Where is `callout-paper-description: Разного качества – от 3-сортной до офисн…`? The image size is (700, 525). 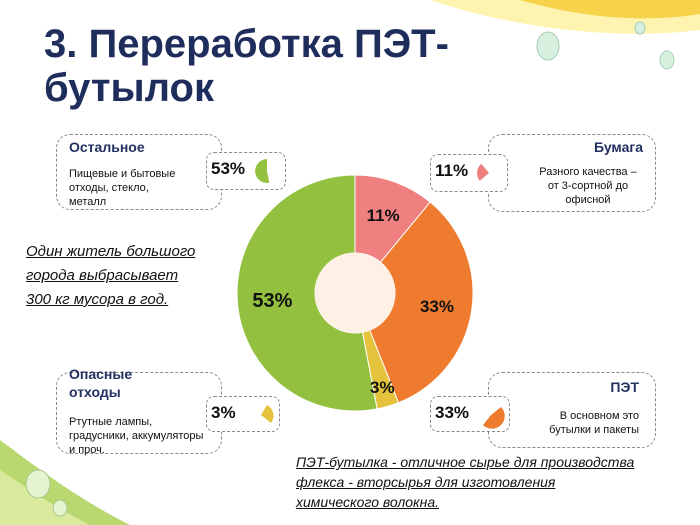 callout-paper-description: Разного качества – от 3-сортной до офисн… is located at coordinates (588, 186).